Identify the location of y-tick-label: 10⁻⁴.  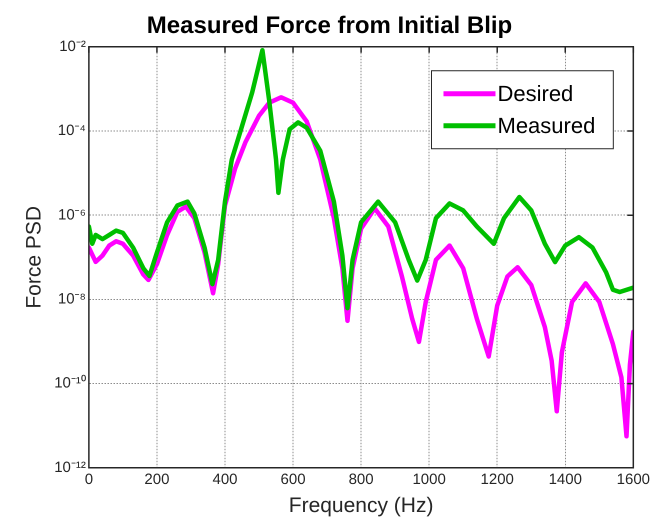
(72, 131).